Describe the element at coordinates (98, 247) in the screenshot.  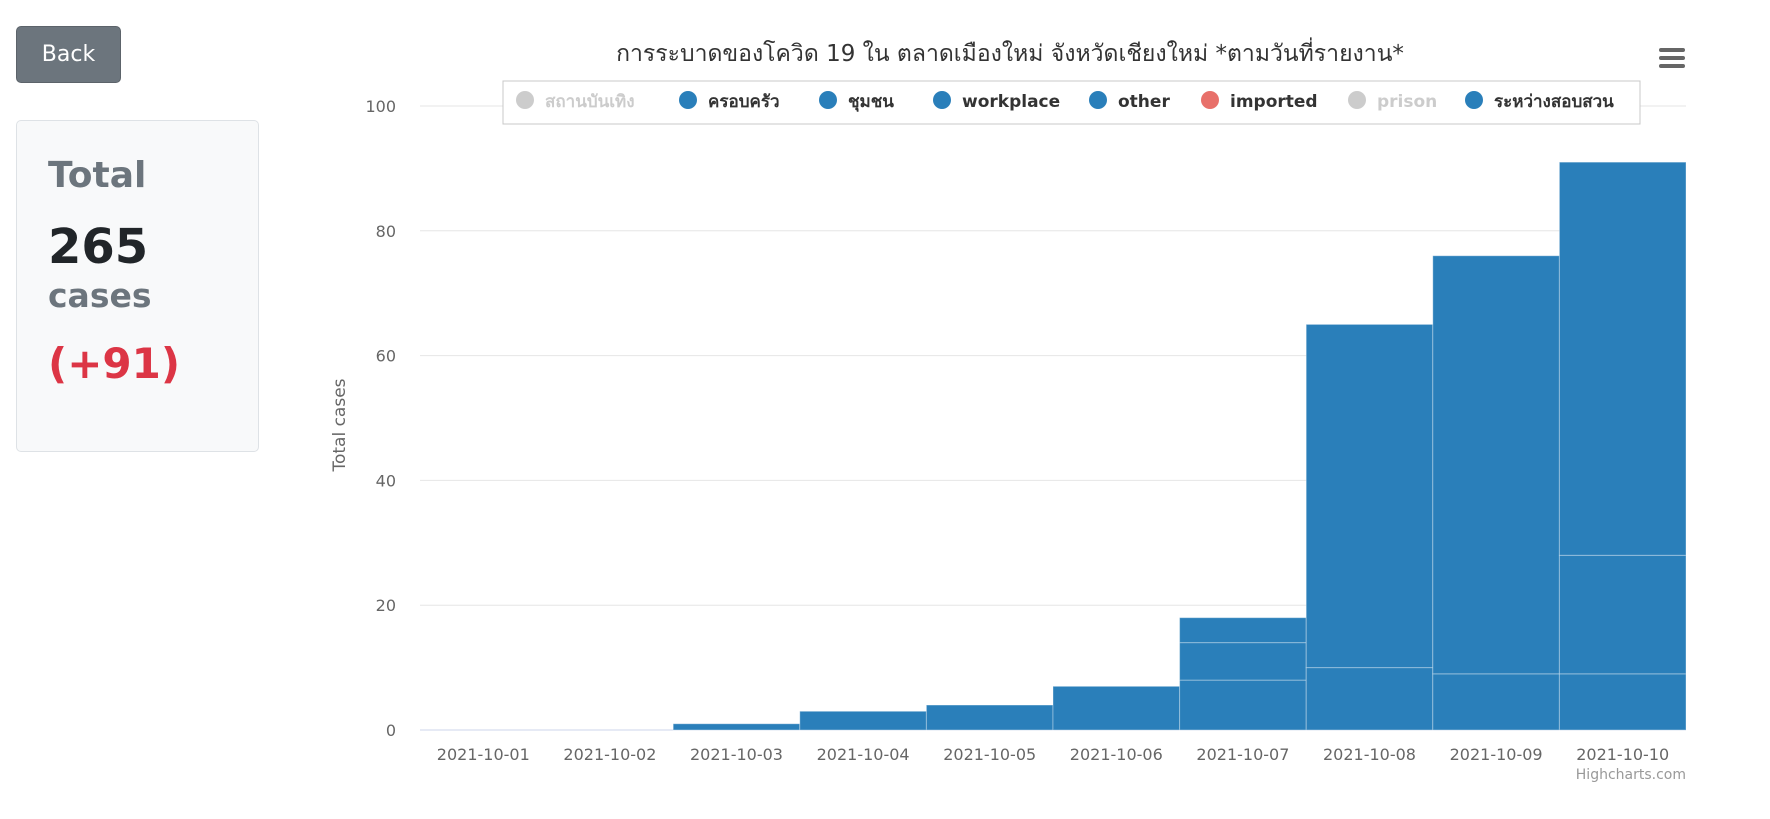
I see `total-value: 265` at that location.